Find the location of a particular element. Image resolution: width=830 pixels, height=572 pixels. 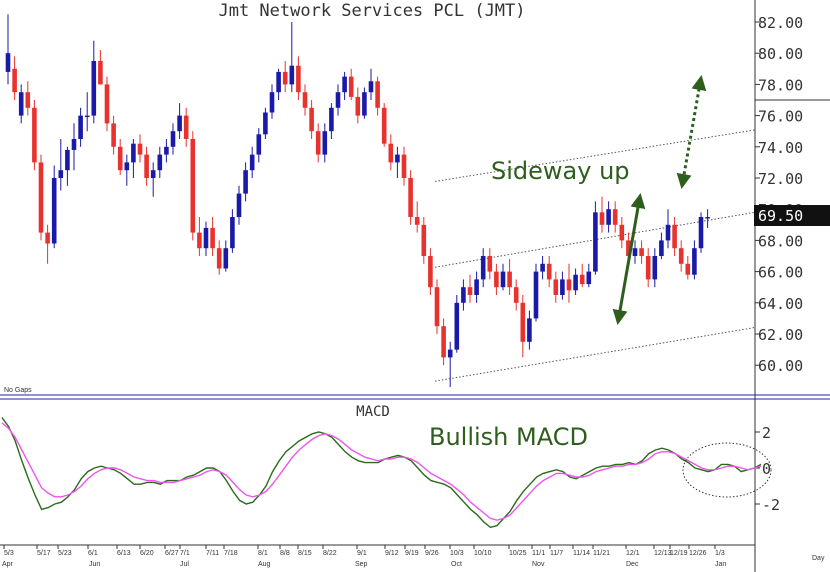

date-tick-label: 9/12 is located at coordinates (392, 553).